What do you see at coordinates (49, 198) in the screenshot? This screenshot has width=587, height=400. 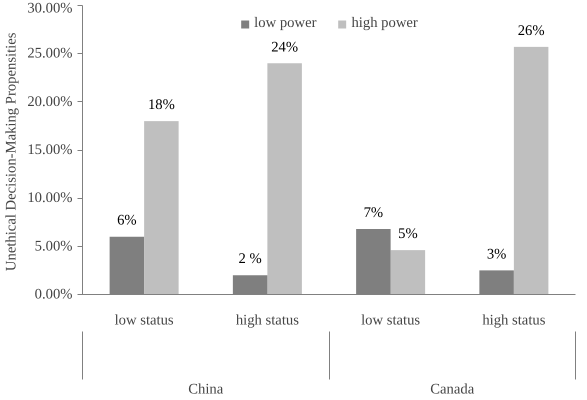 I see `y-tick-label: 10.00%` at bounding box center [49, 198].